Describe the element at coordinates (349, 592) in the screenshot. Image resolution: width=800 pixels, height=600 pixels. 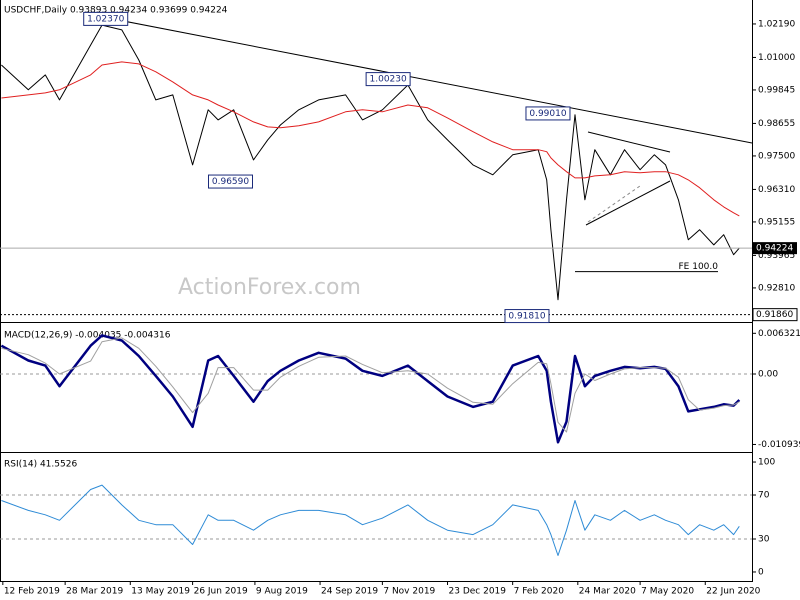
I see `x-tick-label: 24 Sep 2019` at that location.